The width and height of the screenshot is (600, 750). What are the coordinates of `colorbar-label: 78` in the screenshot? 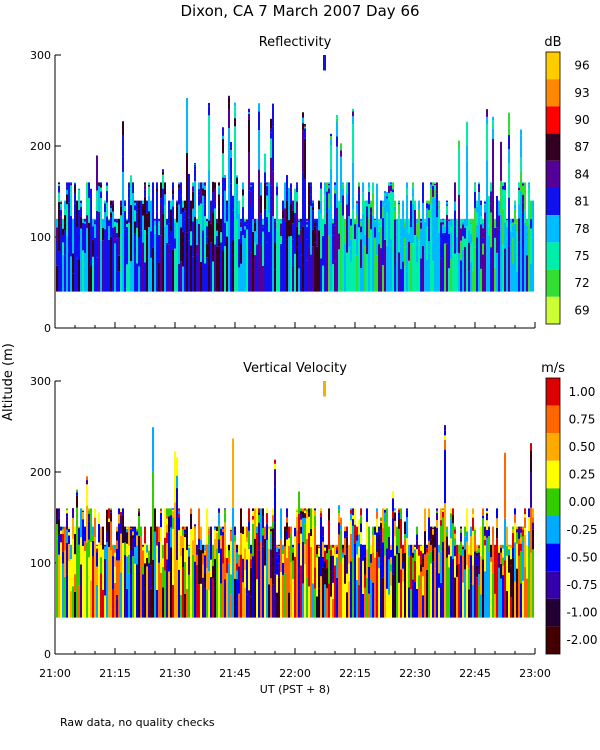 It's located at (581, 229).